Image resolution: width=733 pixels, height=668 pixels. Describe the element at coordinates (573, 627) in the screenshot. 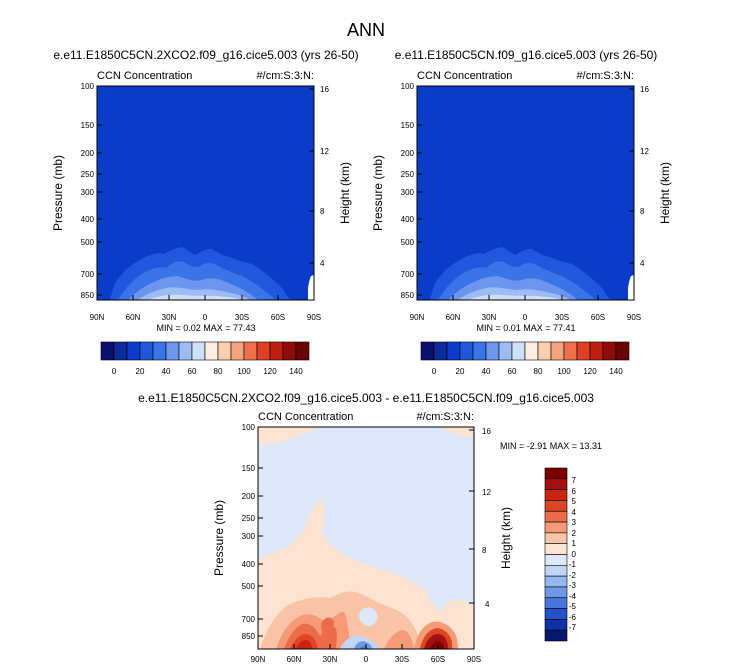

I see `colorbar-label: -7` at that location.